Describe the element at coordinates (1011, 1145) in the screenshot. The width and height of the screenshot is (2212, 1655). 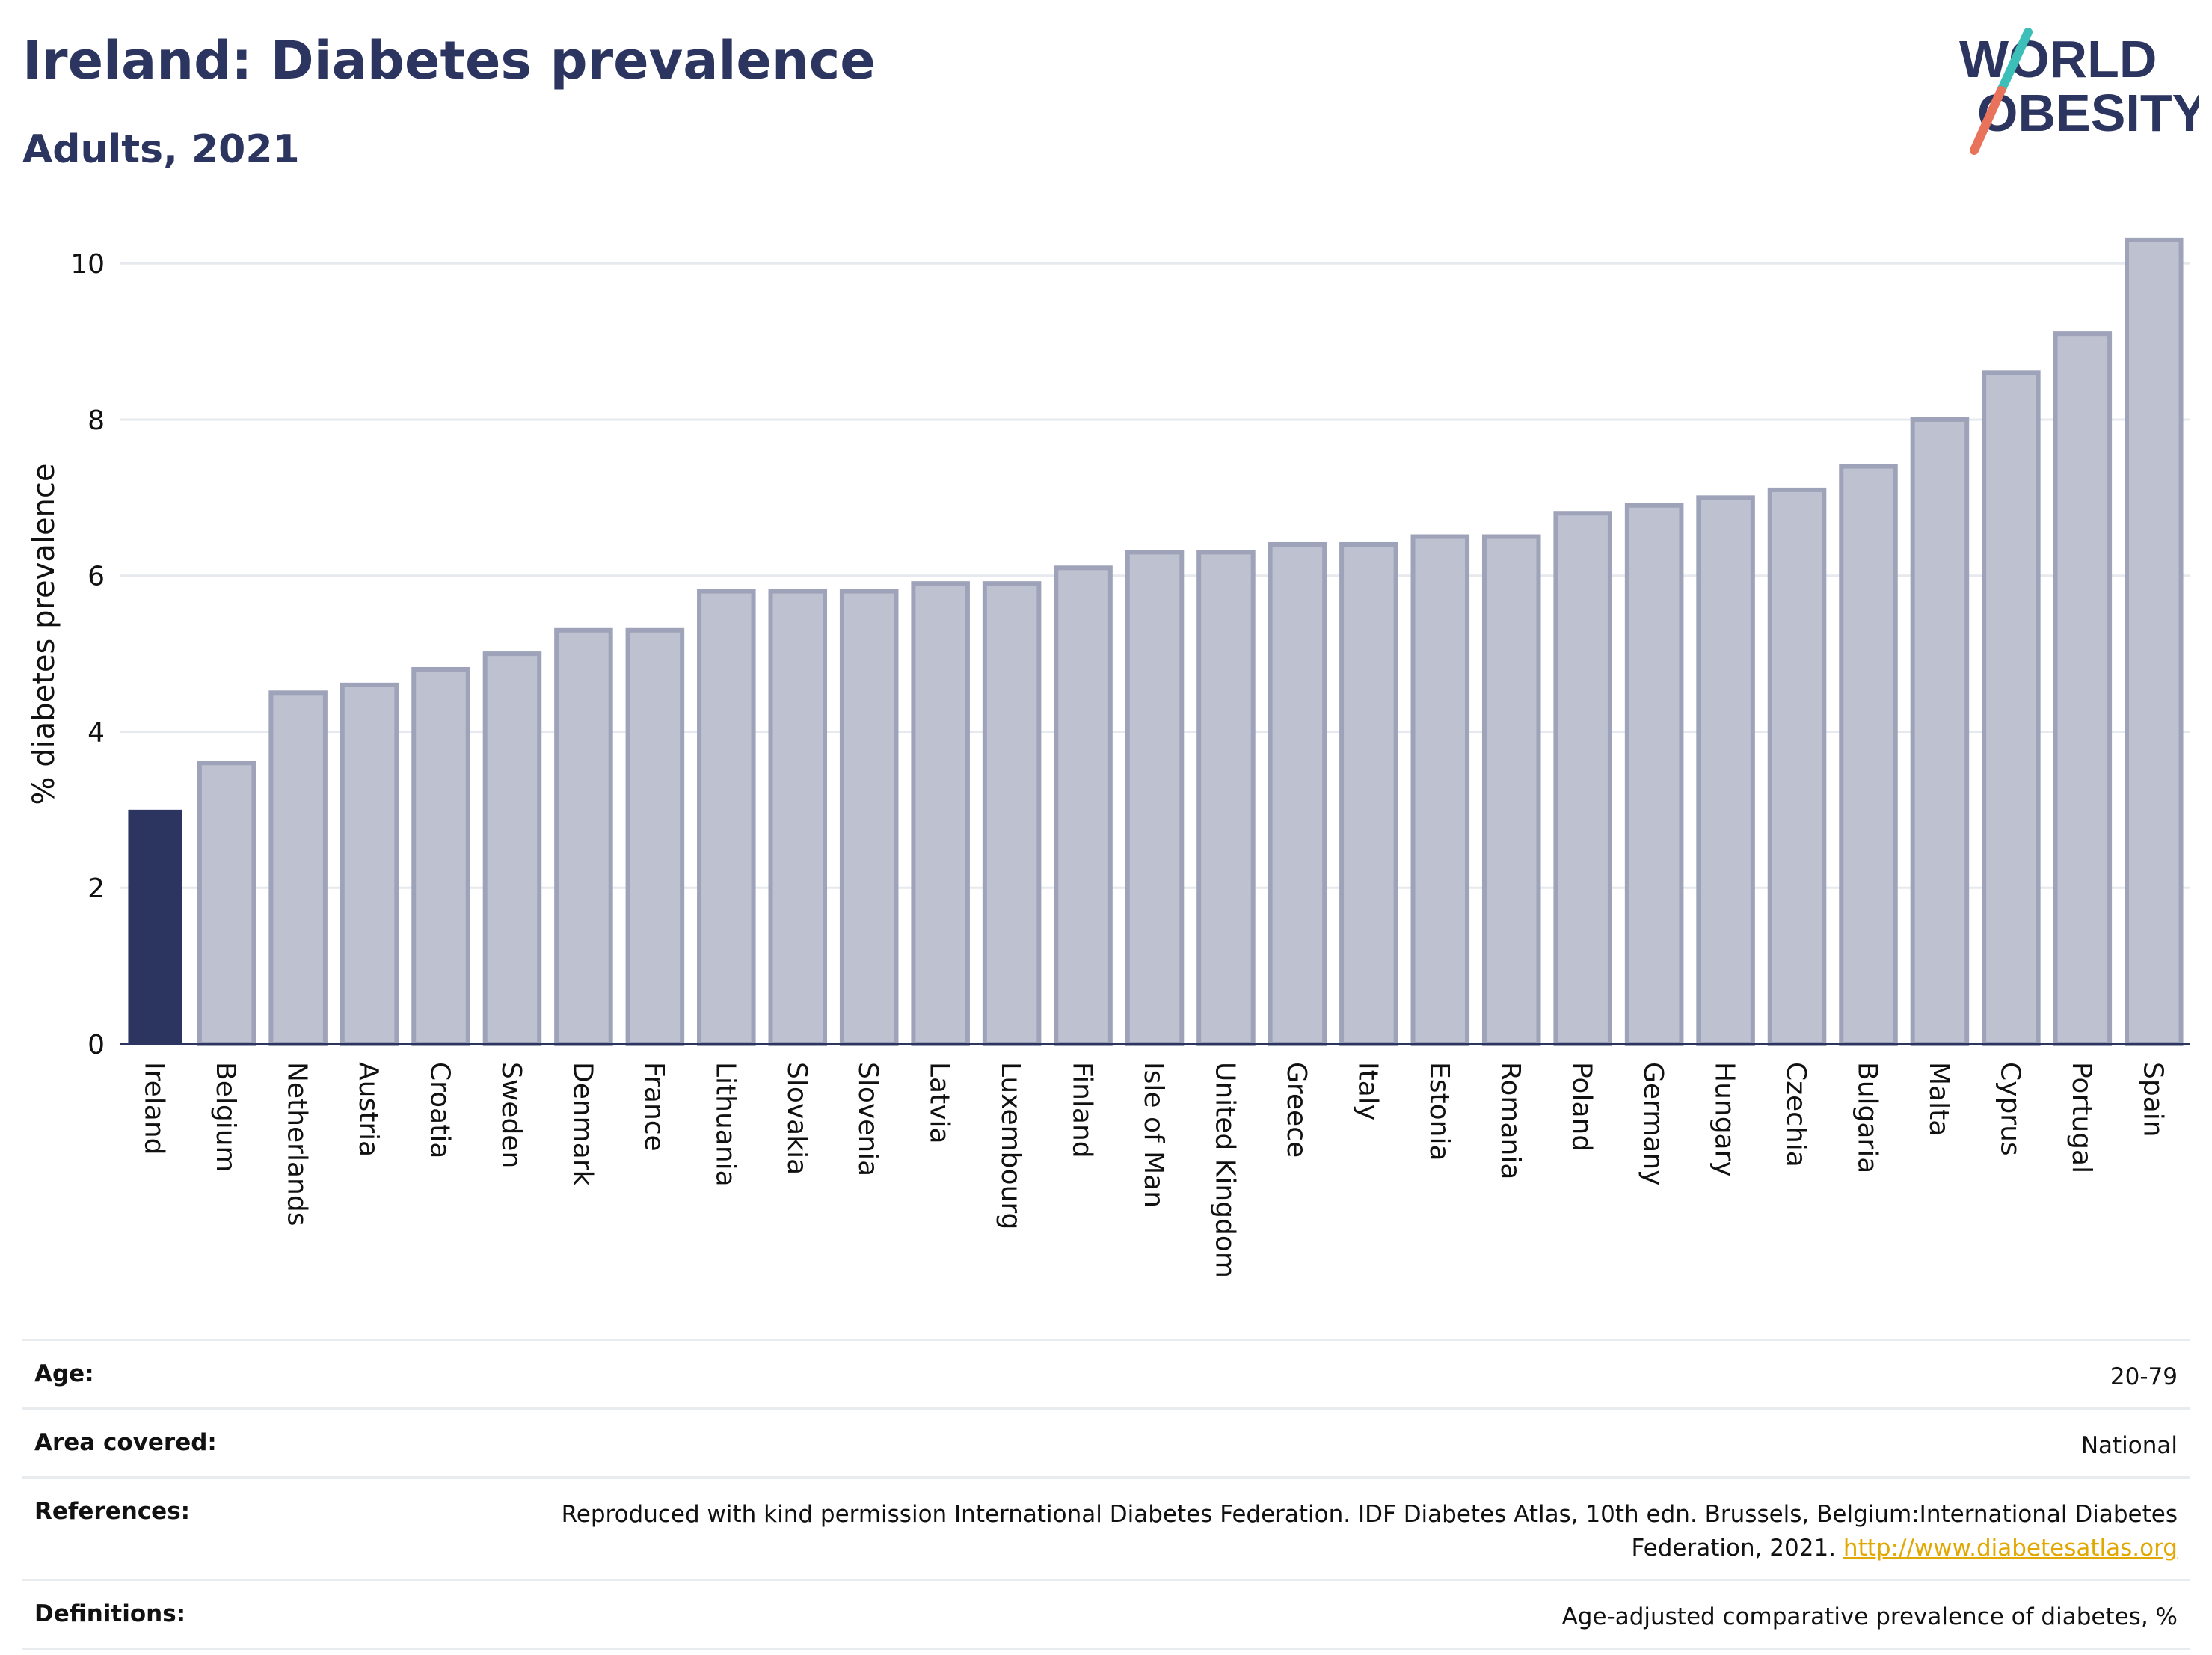
I see `x-tick-label: Luxembourg` at that location.